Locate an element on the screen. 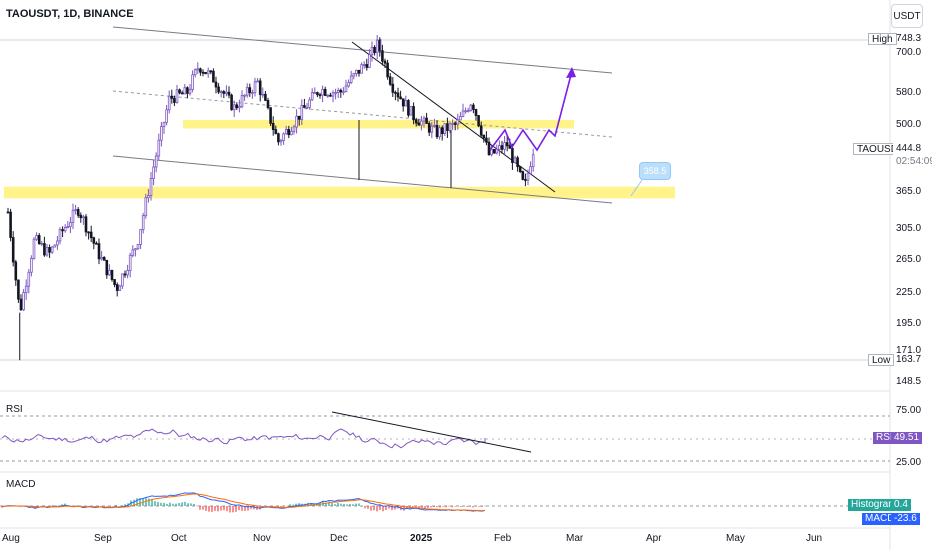  currency-button: USDT is located at coordinates (907, 16).